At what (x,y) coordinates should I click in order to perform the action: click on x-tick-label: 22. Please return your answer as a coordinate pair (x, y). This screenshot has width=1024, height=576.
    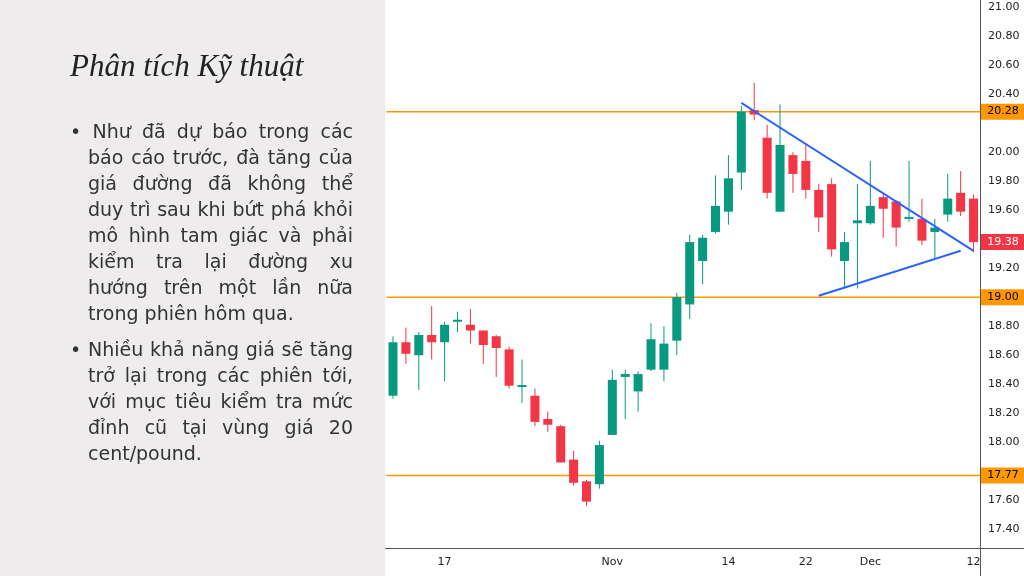
    Looking at the image, I should click on (805, 562).